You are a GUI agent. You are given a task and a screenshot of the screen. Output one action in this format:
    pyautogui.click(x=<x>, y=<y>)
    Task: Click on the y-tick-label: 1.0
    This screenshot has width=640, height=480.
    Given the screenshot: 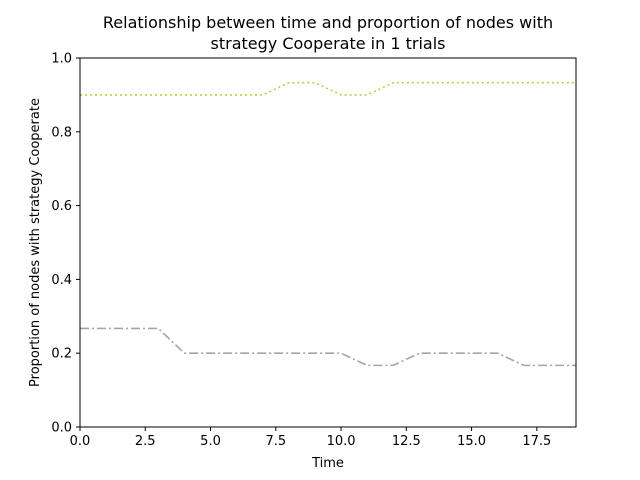 What is the action you would take?
    pyautogui.click(x=61, y=59)
    